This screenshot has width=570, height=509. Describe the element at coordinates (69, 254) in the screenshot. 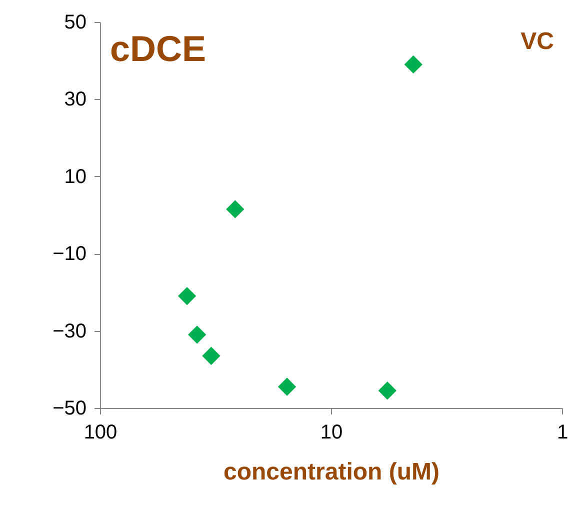

I see `y-tick-label: −10` at that location.